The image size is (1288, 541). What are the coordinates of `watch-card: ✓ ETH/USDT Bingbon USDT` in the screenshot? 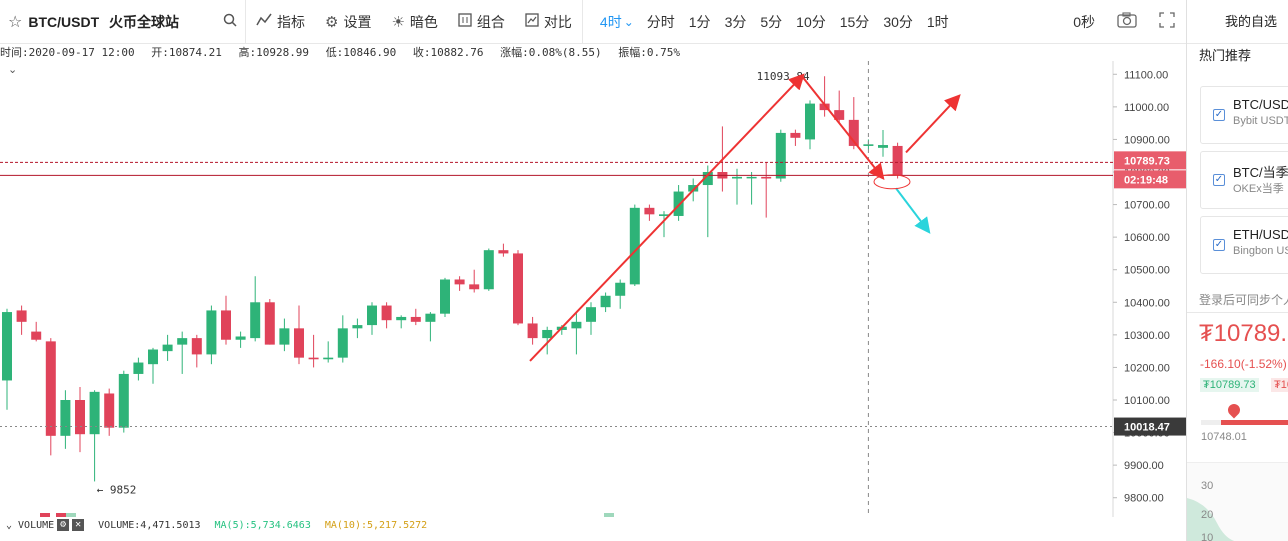 It's located at (1244, 245).